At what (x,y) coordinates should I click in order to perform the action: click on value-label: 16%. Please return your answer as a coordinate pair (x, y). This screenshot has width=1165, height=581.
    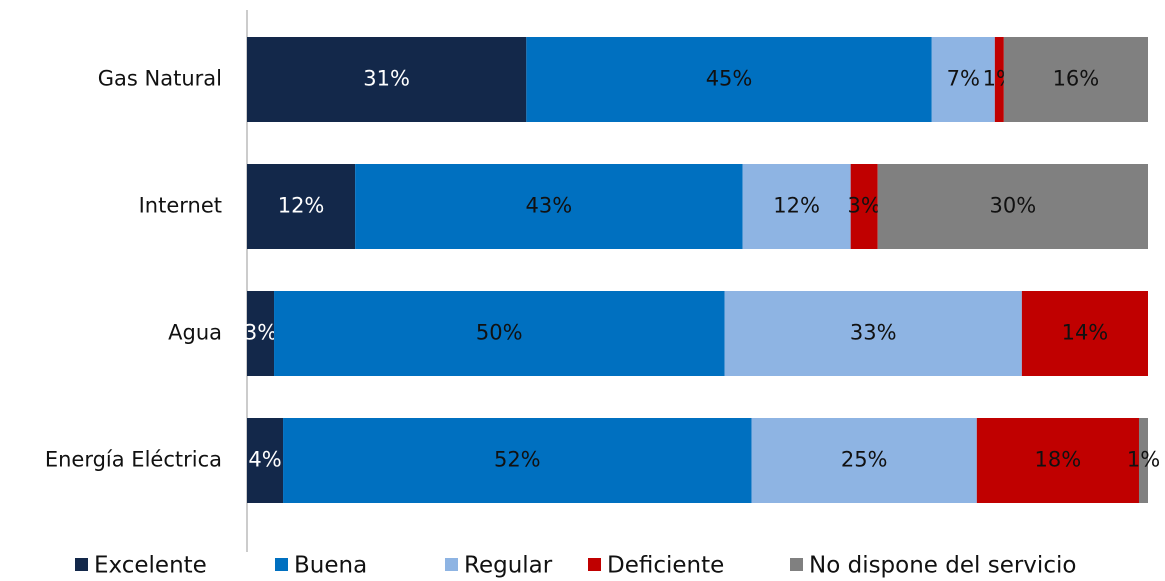
    Looking at the image, I should click on (1076, 79).